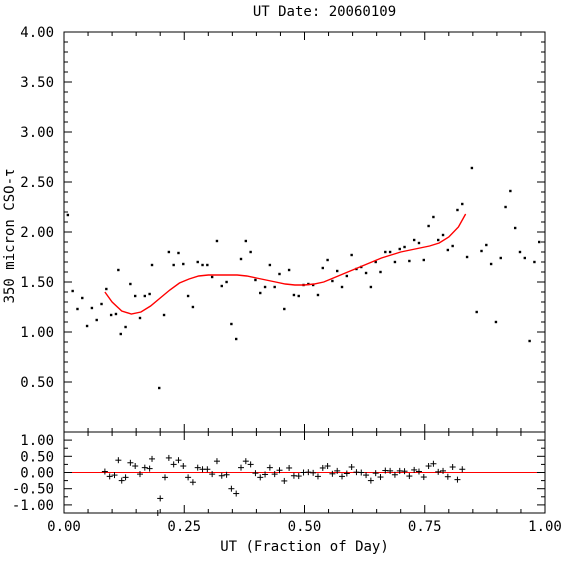 The height and width of the screenshot is (574, 574). I want to click on x-tick-label: 0.75, so click(425, 527).